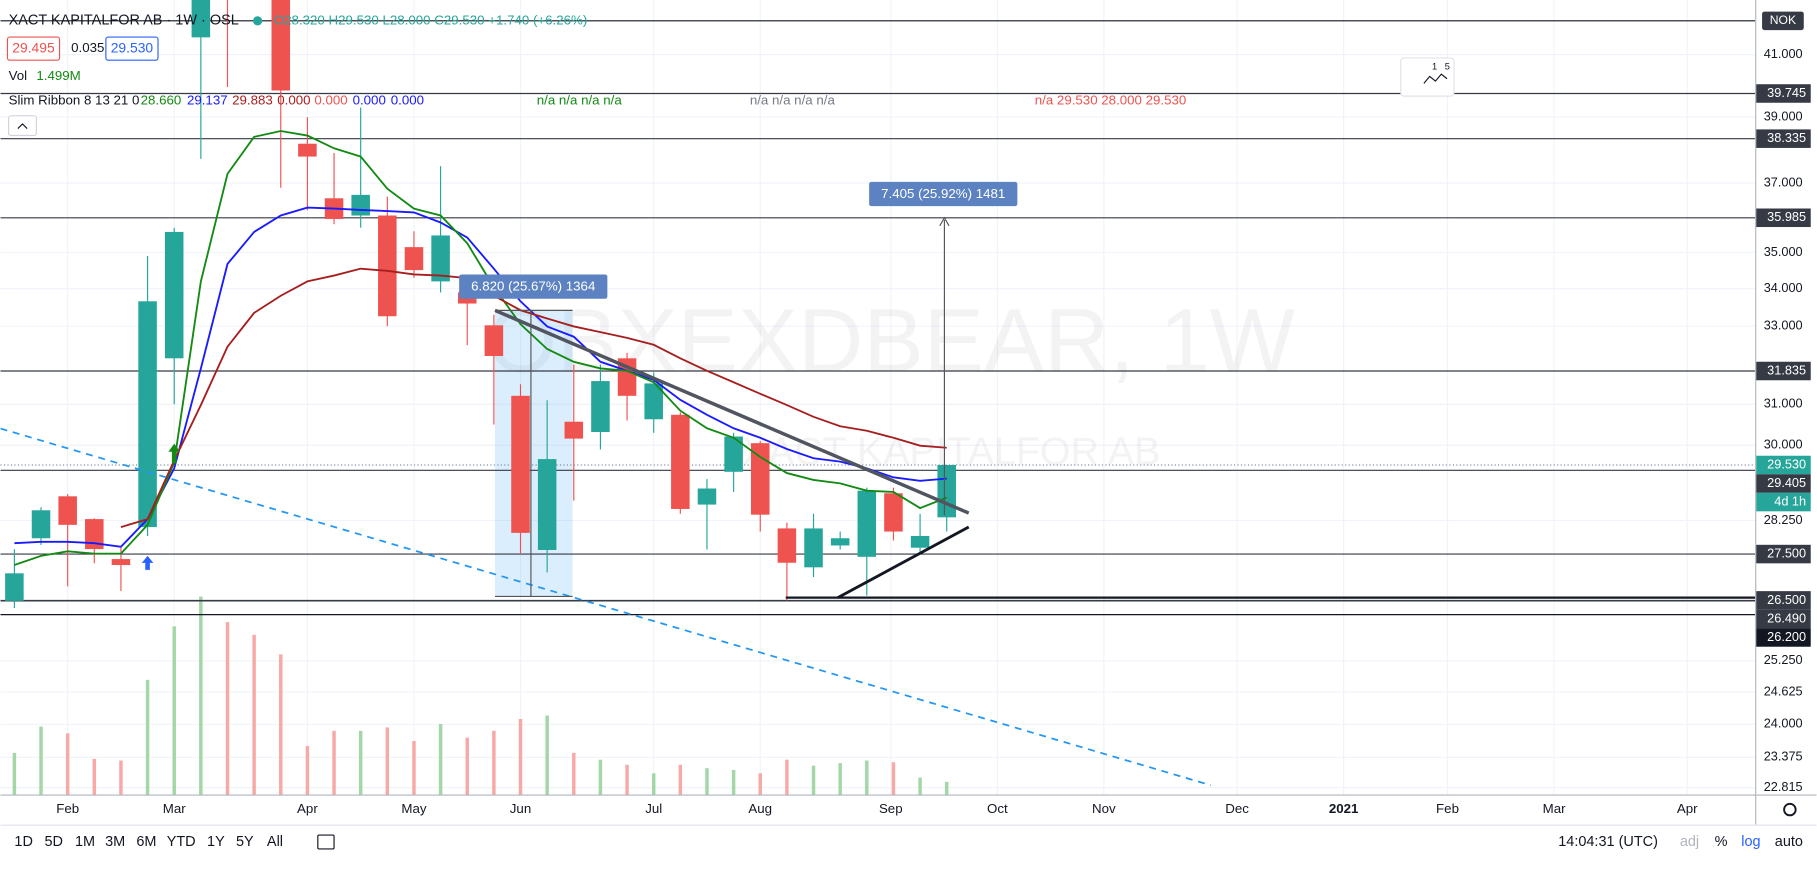 The width and height of the screenshot is (1817, 869). I want to click on x-tick-label: Apr, so click(1687, 808).